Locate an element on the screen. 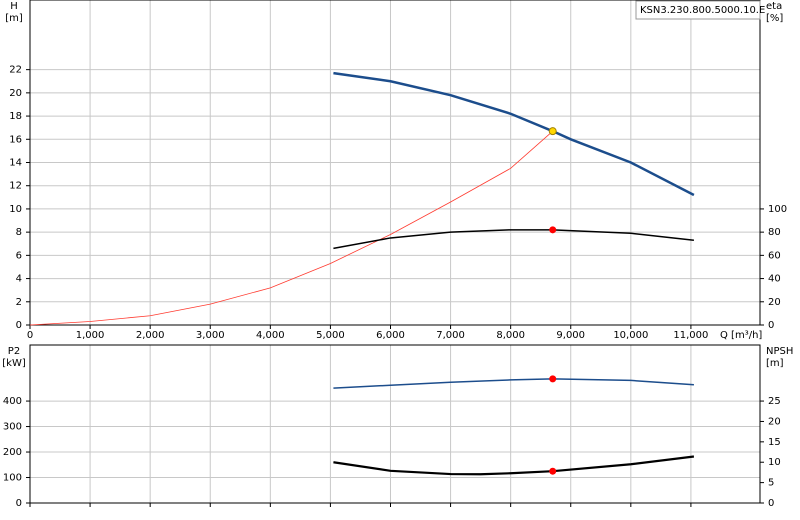 The image size is (800, 520). y-tick-label: 100 is located at coordinates (12, 478).